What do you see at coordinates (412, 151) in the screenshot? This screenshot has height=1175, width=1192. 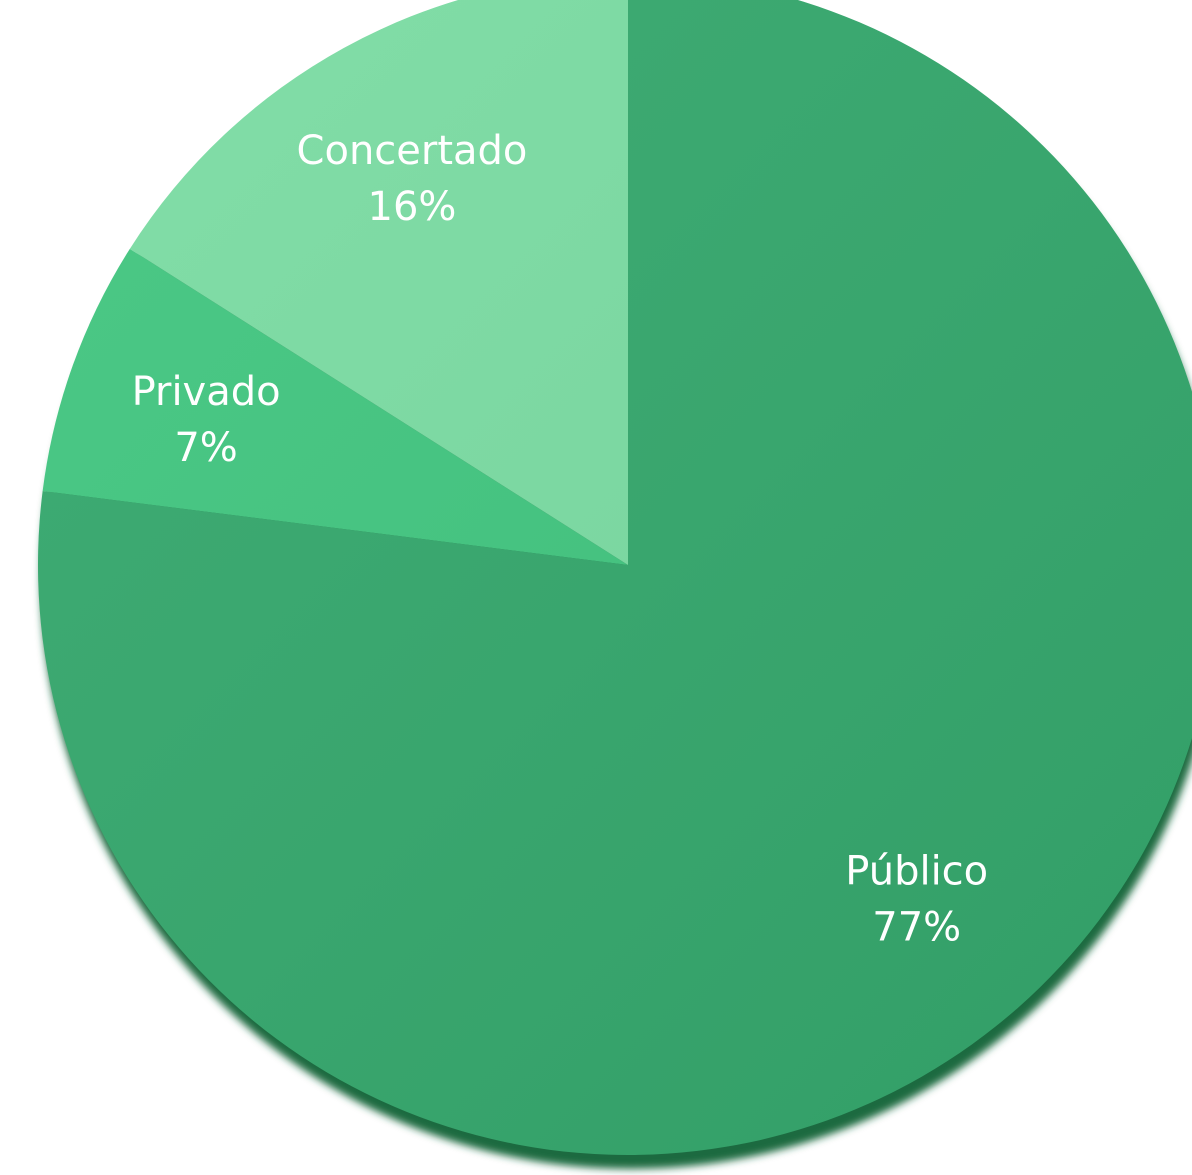 I see `slice-label-name: Concertado` at bounding box center [412, 151].